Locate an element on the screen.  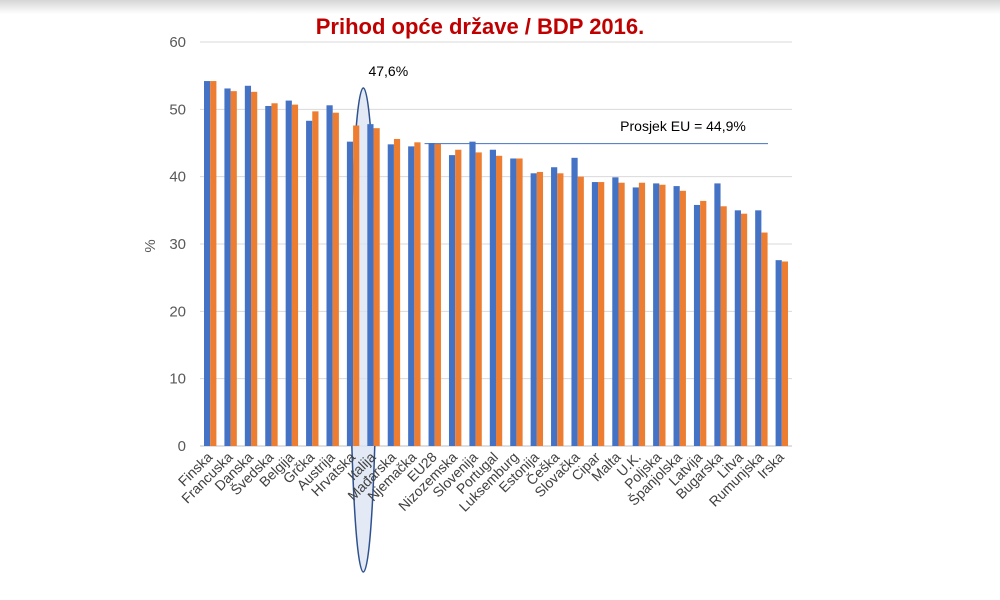
chart-title: Prihod opće države / BDP 2016. is located at coordinates (480, 26).